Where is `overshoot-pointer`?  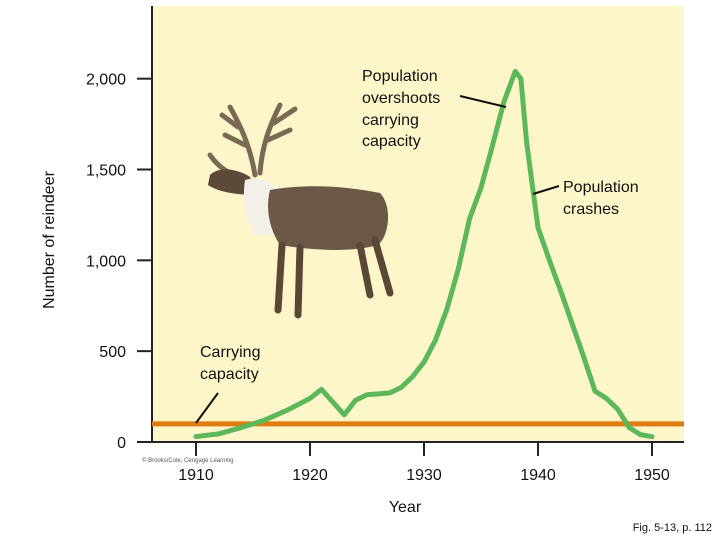 overshoot-pointer is located at coordinates (483, 101).